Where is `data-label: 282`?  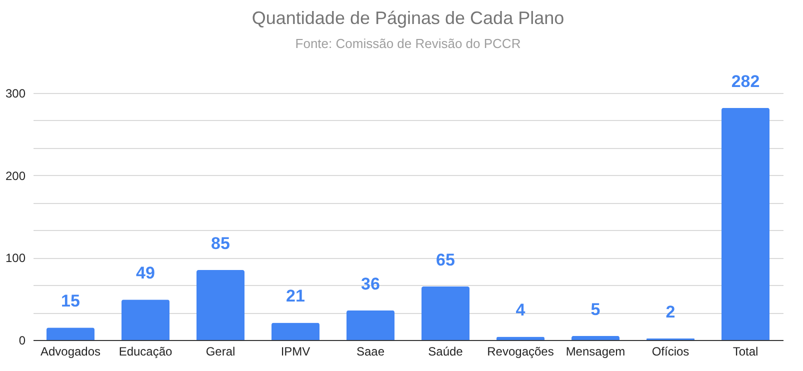
data-label: 282 is located at coordinates (745, 81).